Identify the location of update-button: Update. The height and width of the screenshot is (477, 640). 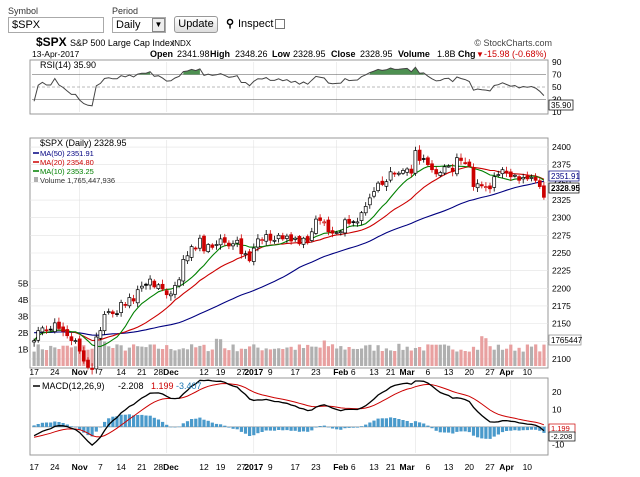
(196, 24).